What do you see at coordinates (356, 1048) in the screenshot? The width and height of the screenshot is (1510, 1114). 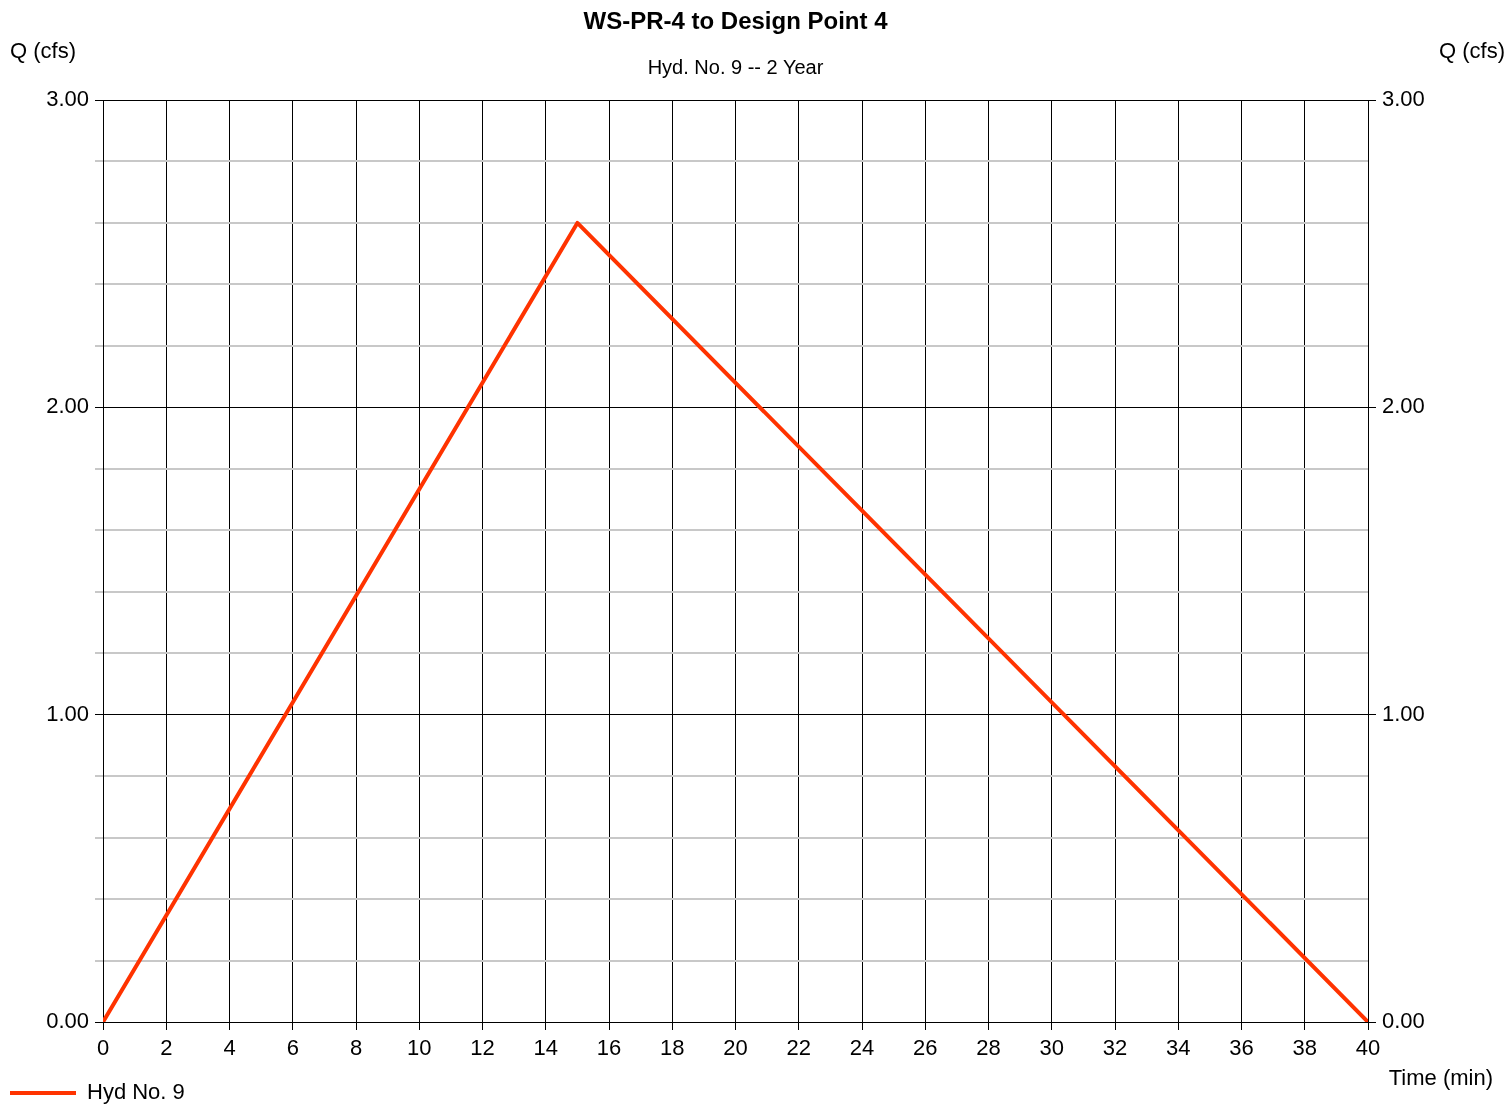 I see `x-tick-label: 8` at bounding box center [356, 1048].